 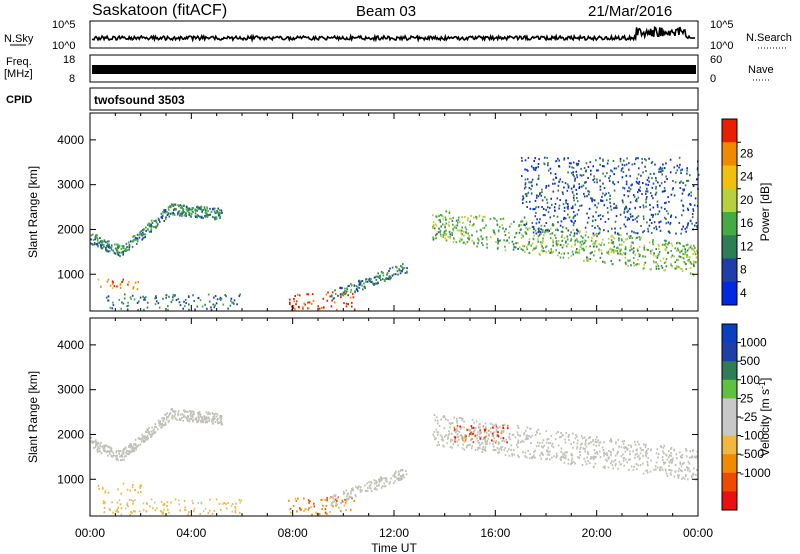 I want to click on y-tick-label: 4000, so click(x=70, y=345).